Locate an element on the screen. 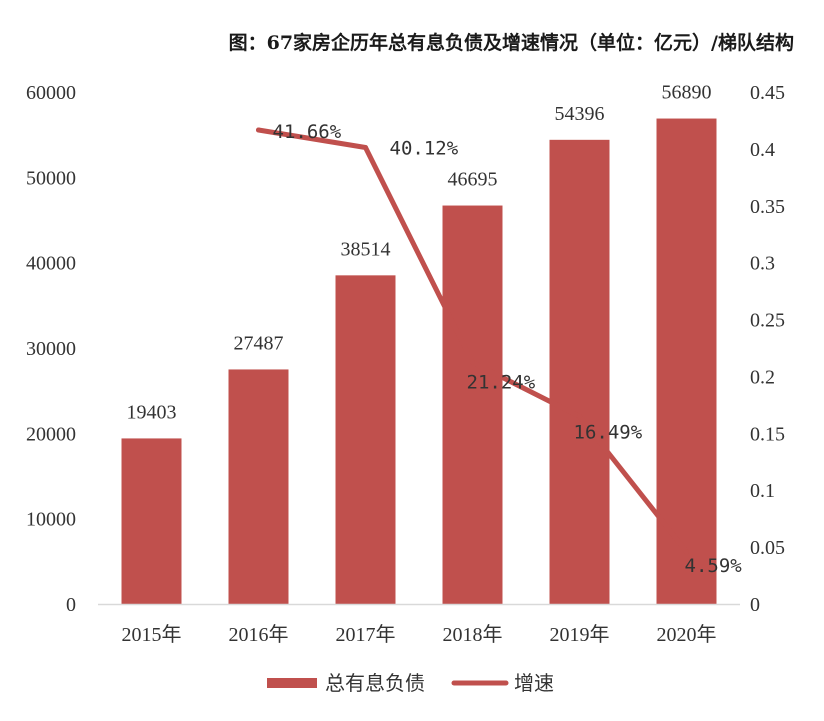 The image size is (824, 721). y-right-tick-label: 0.05 is located at coordinates (767, 548).